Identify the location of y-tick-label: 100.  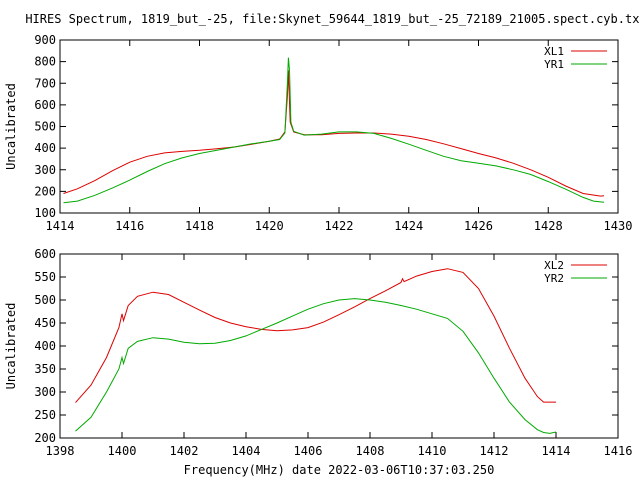
(45, 213).